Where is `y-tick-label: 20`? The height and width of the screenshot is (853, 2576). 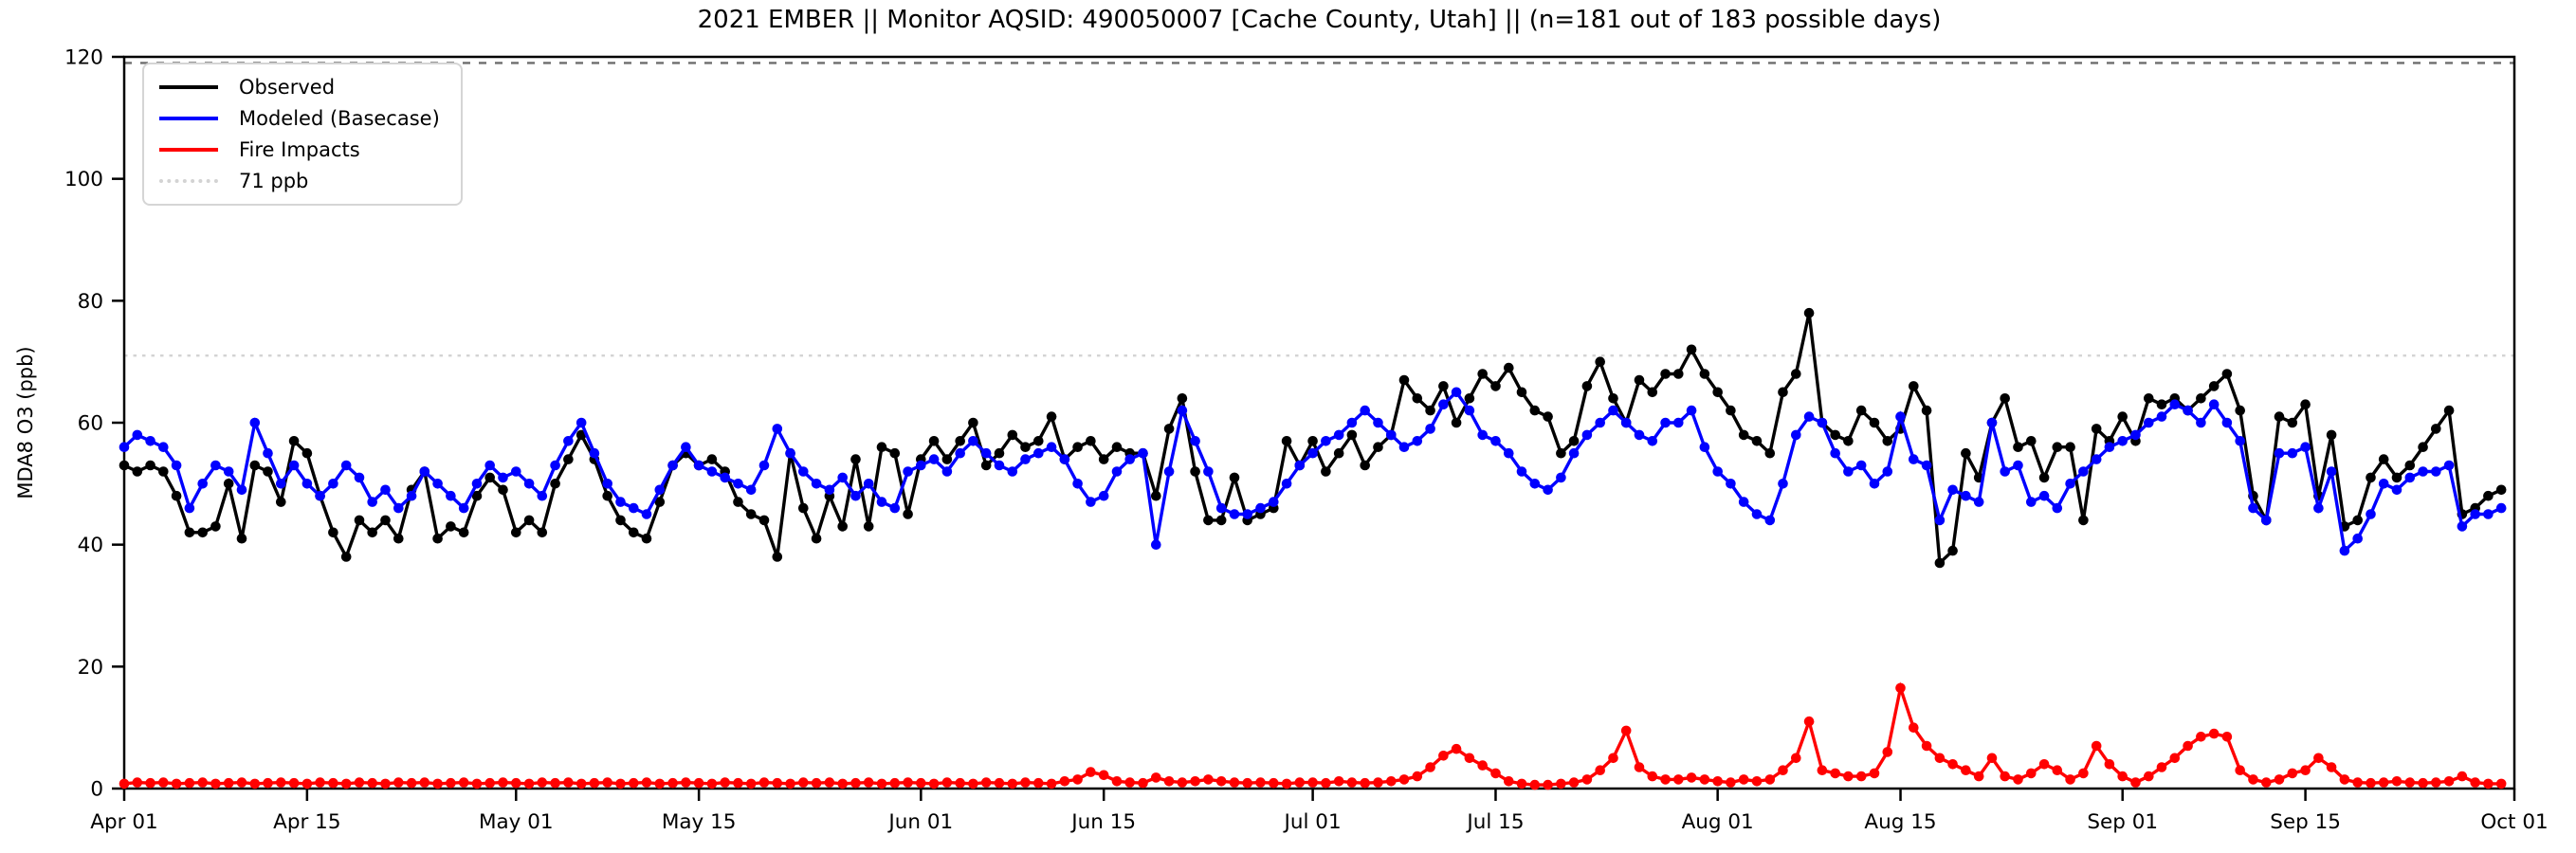
y-tick-label: 20 is located at coordinates (90, 668).